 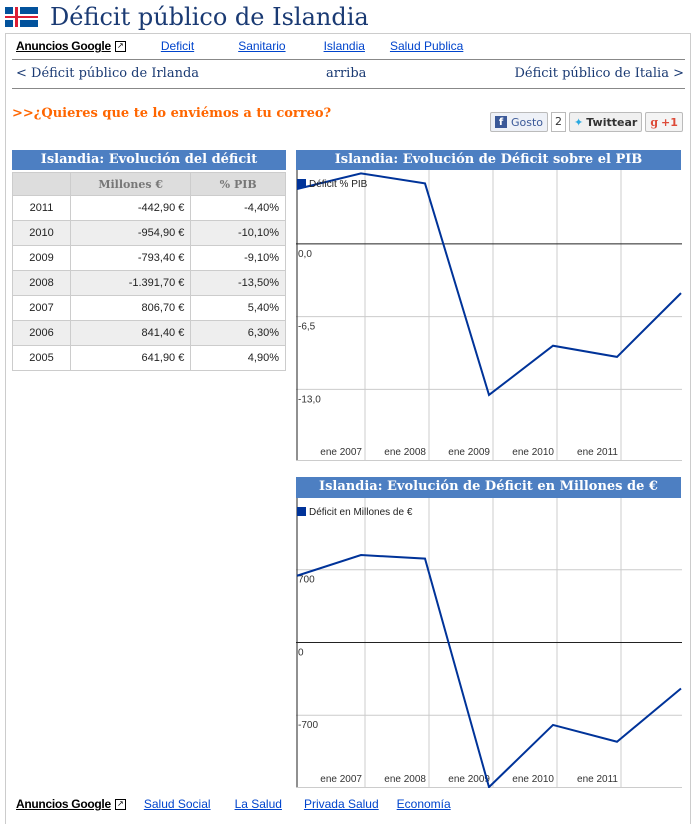 What do you see at coordinates (611, 122) in the screenshot?
I see `twitter-label: Twittear` at bounding box center [611, 122].